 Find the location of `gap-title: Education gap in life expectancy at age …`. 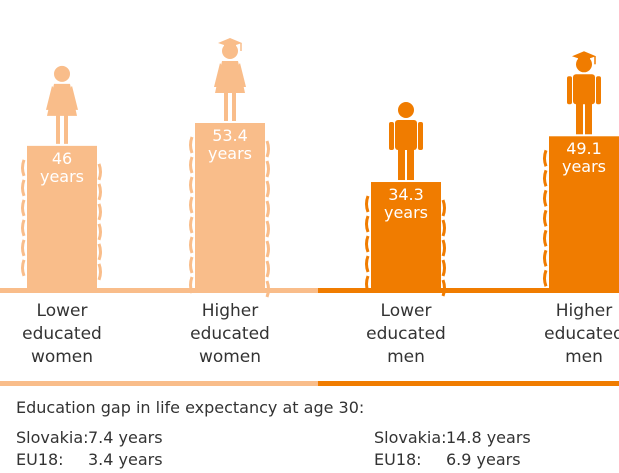

gap-title: Education gap in life expectancy at age … is located at coordinates (190, 407).